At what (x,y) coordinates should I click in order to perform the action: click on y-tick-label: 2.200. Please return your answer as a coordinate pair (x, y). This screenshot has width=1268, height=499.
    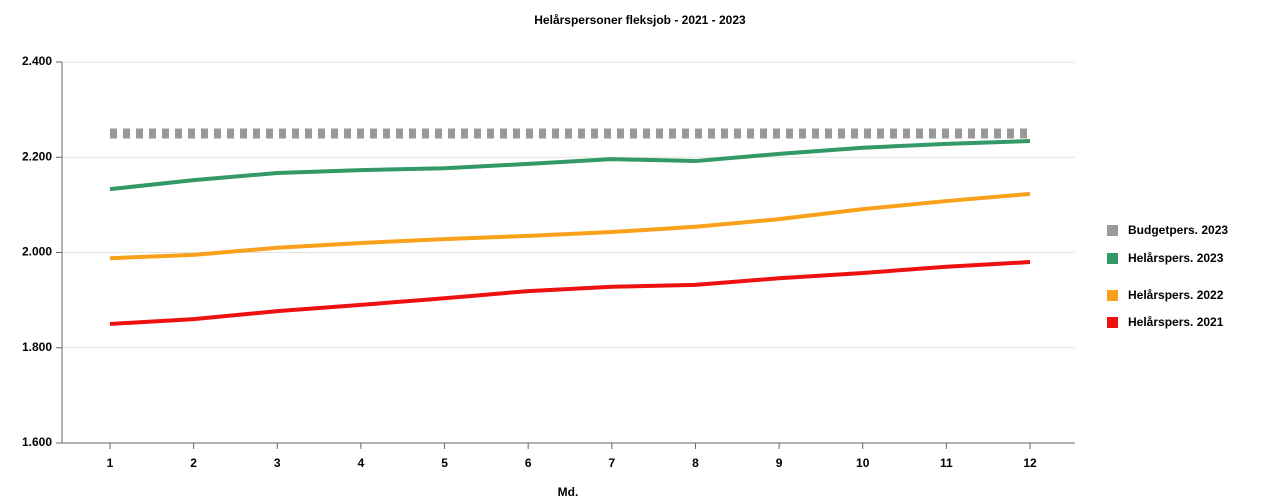
    Looking at the image, I should click on (37, 156).